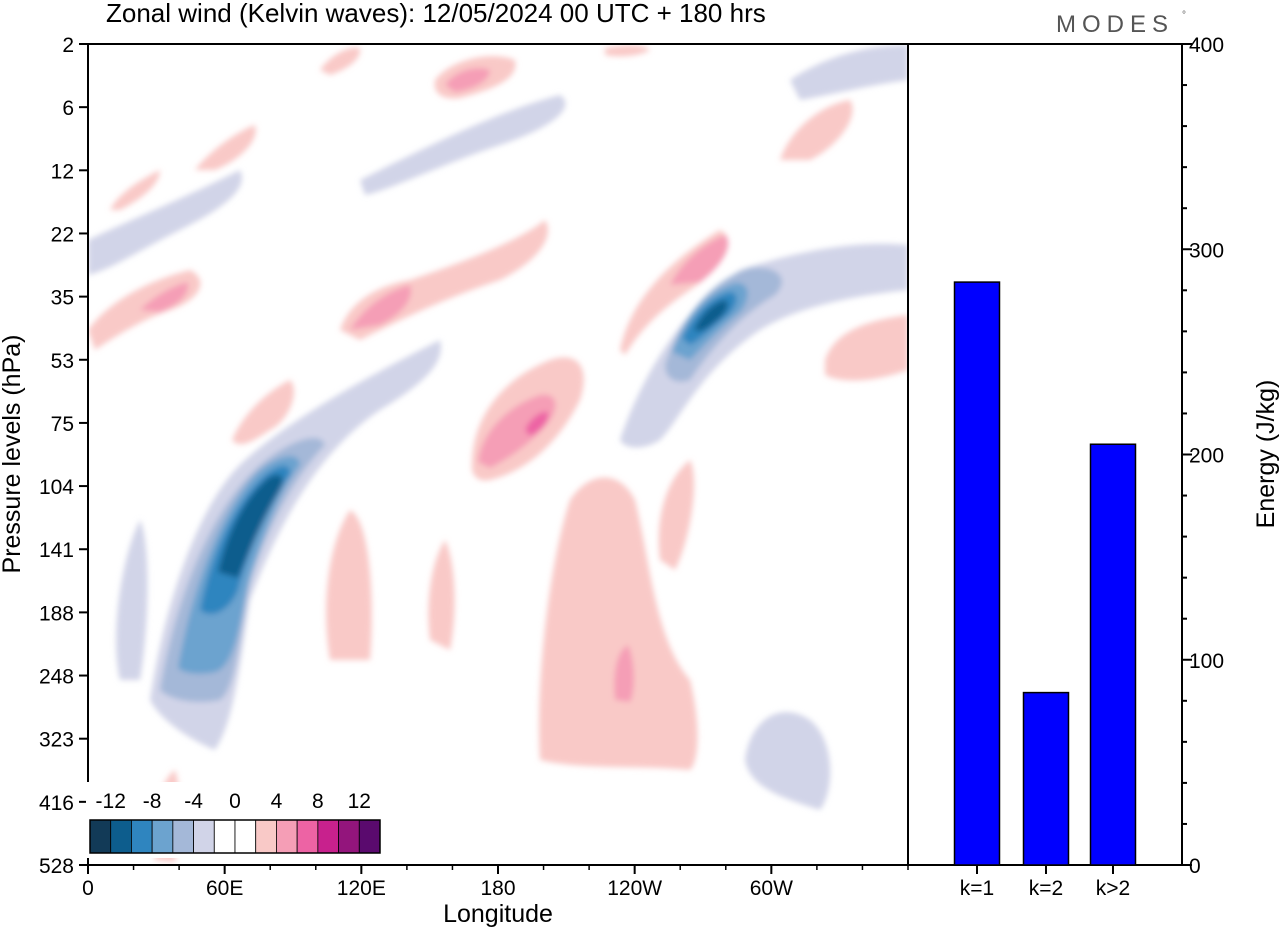 This screenshot has width=1280, height=930. I want to click on colorbar-legend: -12 -8 -4 0 4 8 12, so click(236, 820).